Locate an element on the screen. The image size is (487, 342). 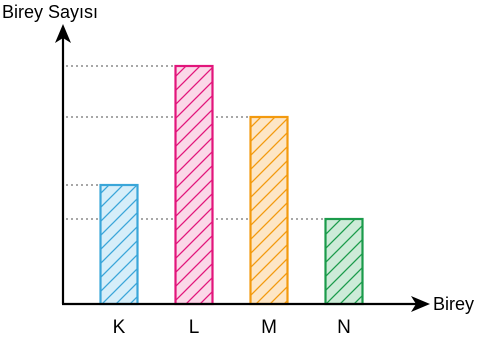
y-axis-title: Birey Sayısı is located at coordinates (50, 12).